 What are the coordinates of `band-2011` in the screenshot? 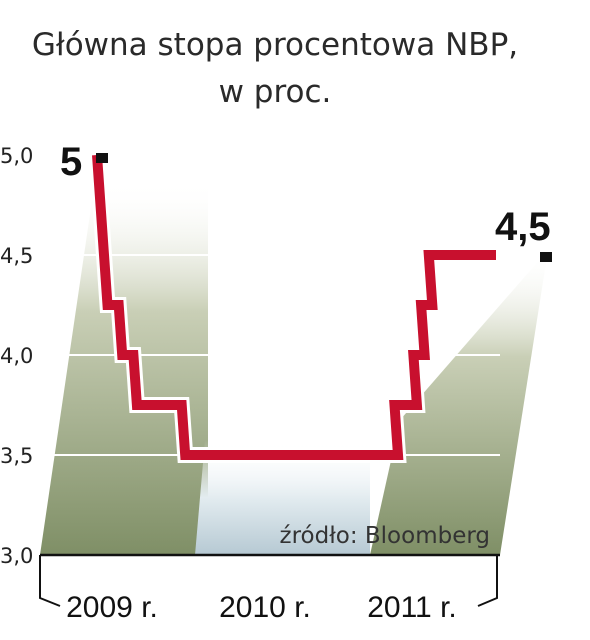 It's located at (459, 402).